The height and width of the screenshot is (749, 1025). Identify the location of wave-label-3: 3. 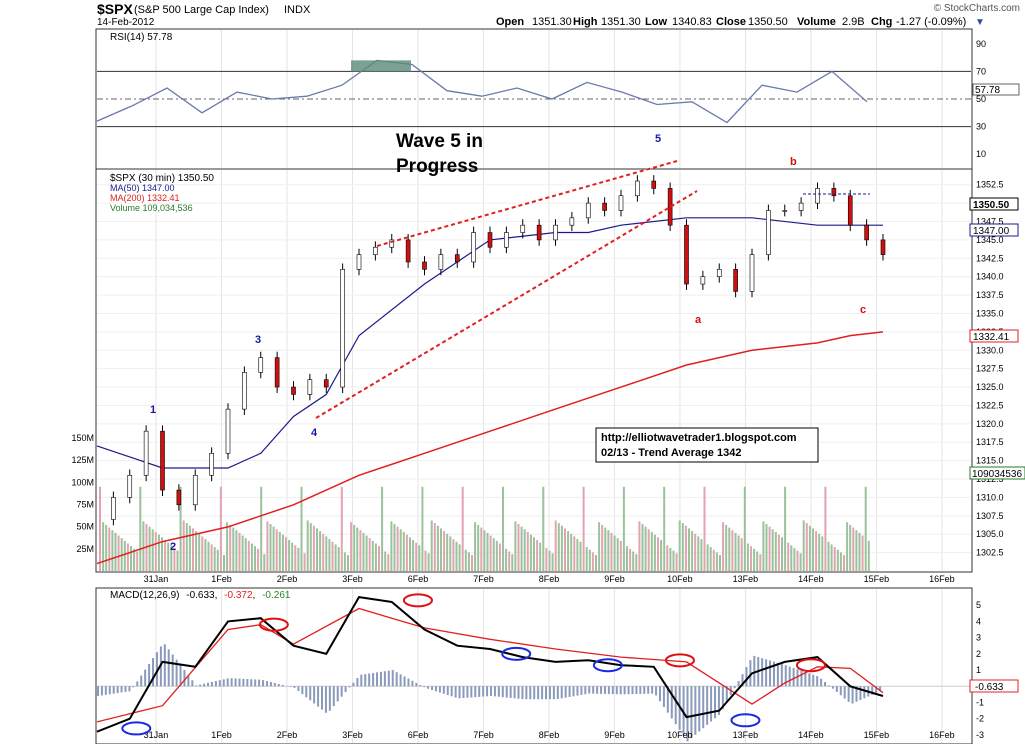
(258, 340).